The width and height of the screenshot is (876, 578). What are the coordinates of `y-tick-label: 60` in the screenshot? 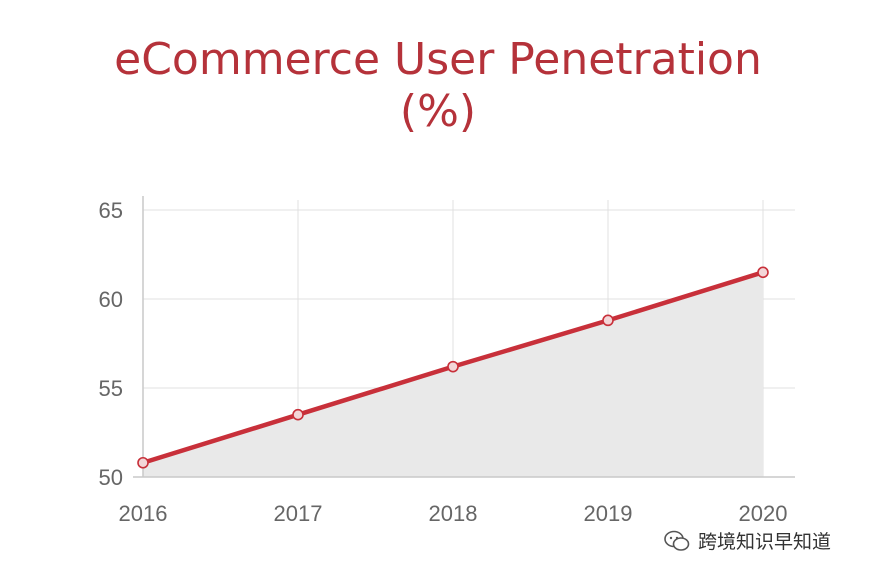 It's located at (111, 299).